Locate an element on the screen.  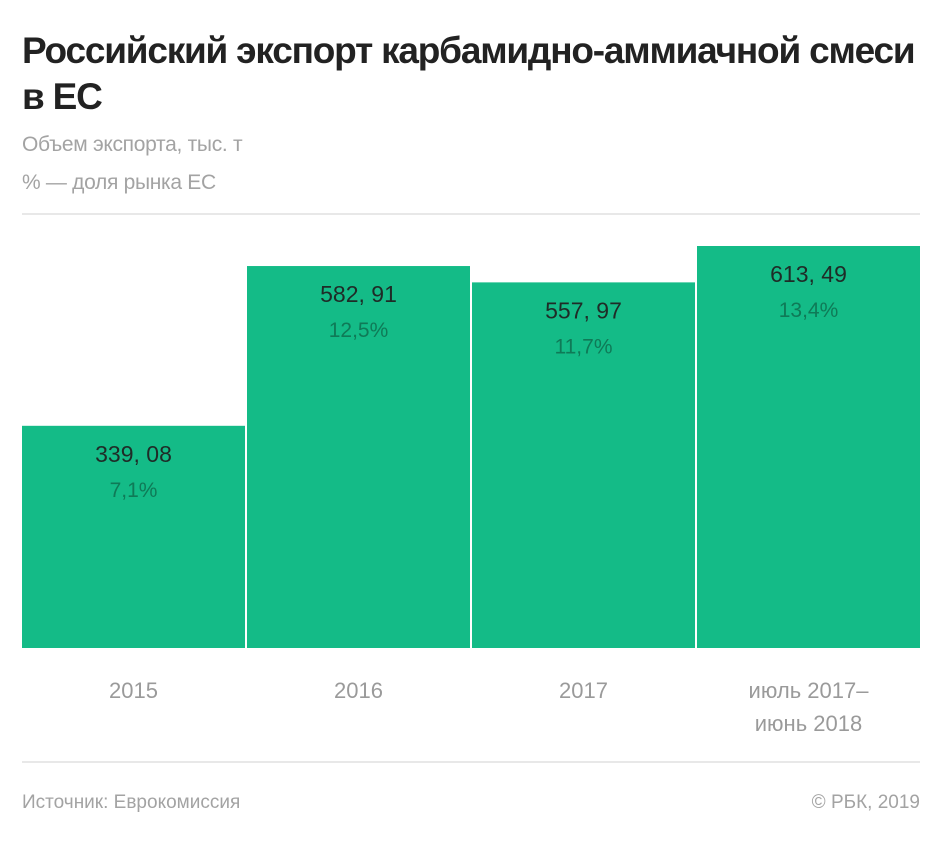
top-divider is located at coordinates (471, 214).